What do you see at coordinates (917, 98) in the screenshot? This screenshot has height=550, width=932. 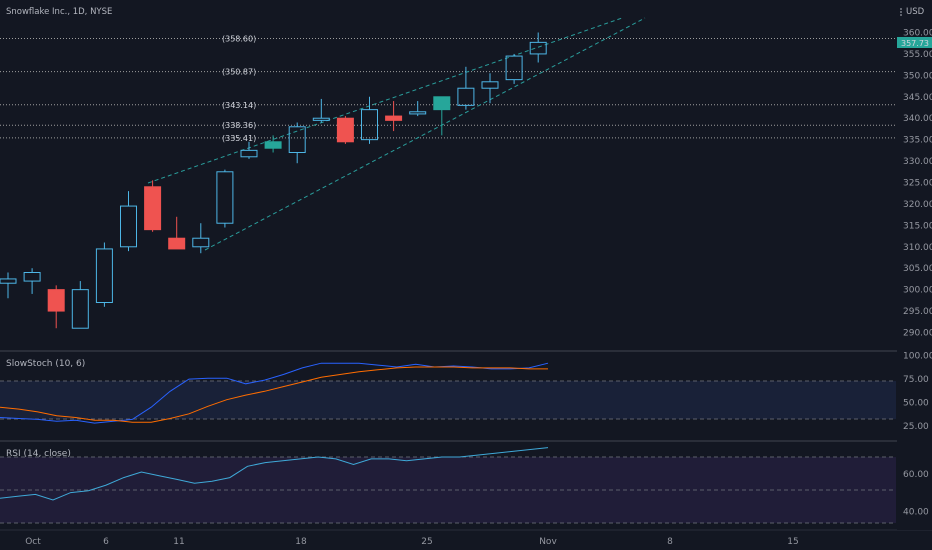 I see `price-tick-label: 345.00` at bounding box center [917, 98].